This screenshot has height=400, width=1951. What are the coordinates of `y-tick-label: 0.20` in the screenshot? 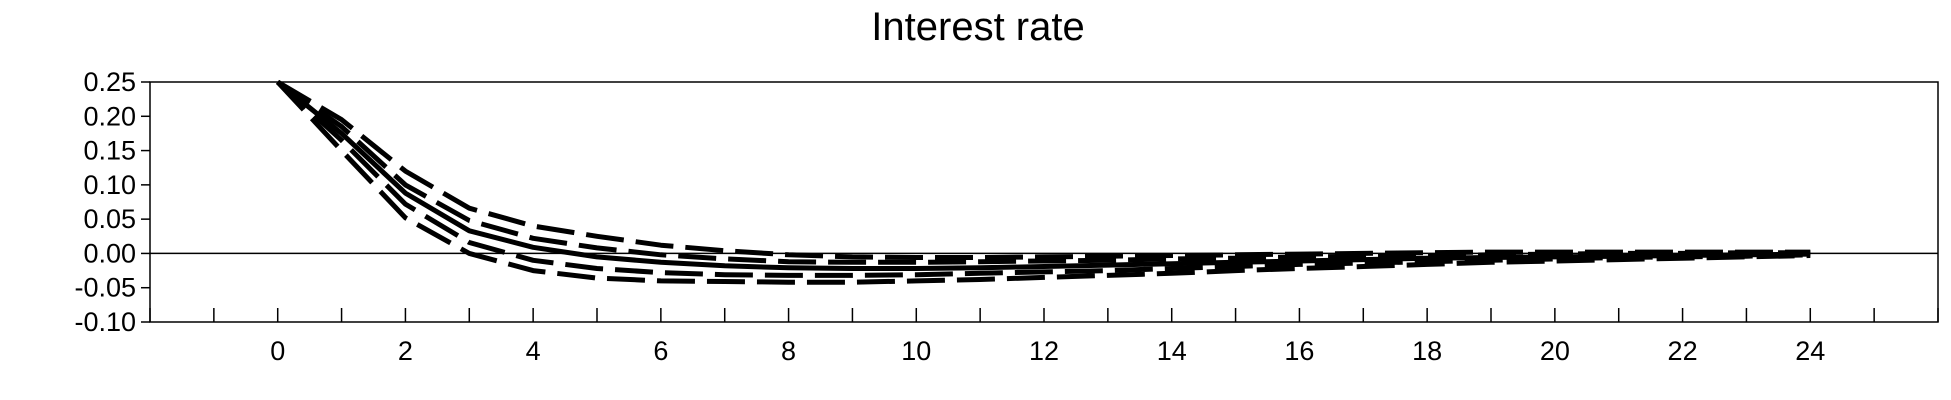 It's located at (109, 116).